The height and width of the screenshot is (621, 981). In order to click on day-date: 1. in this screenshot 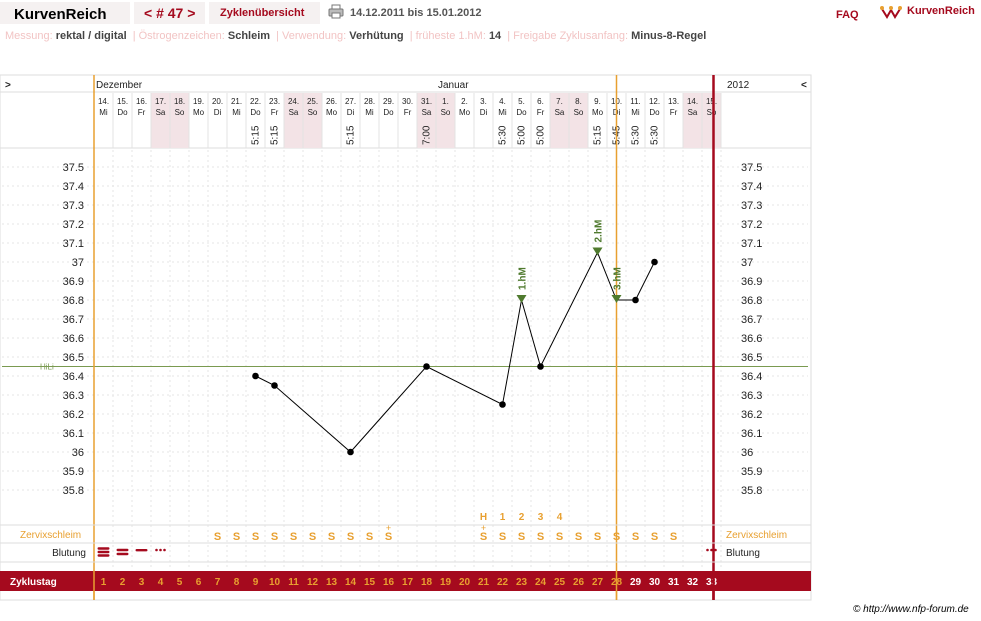, I will do `click(445, 101)`.